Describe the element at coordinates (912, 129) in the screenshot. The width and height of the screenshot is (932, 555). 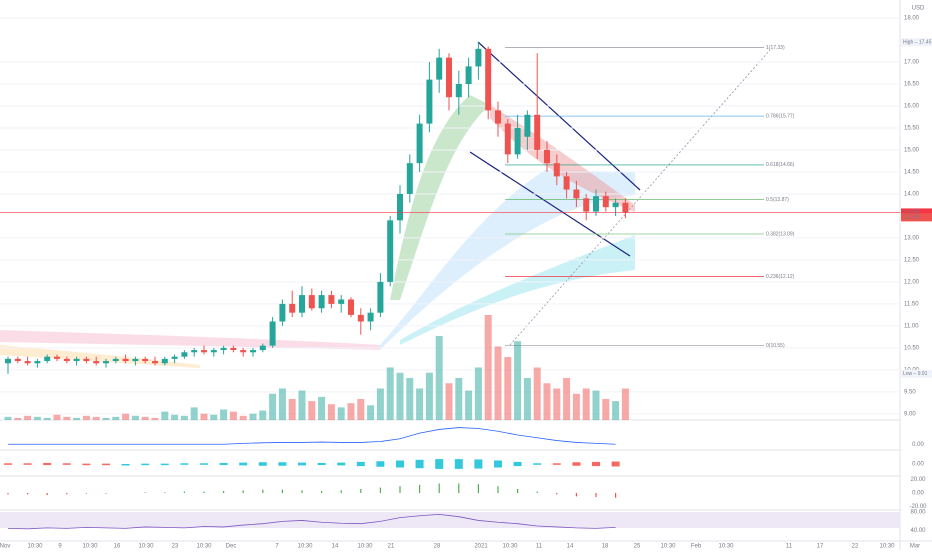
I see `y-tick-label: 15.50` at that location.